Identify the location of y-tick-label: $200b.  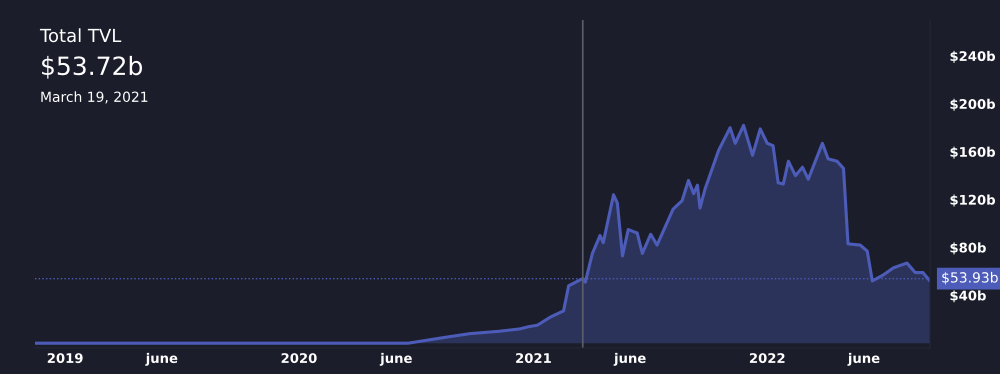
(973, 104).